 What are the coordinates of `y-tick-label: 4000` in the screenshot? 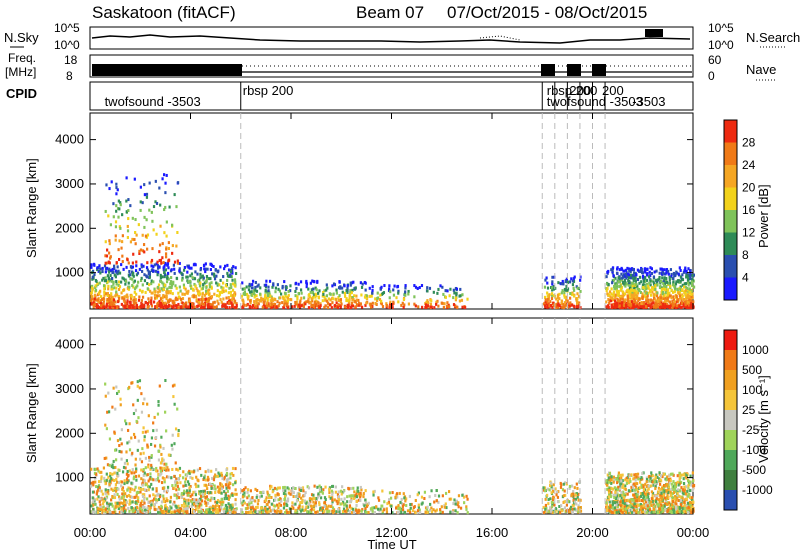 It's located at (69, 139).